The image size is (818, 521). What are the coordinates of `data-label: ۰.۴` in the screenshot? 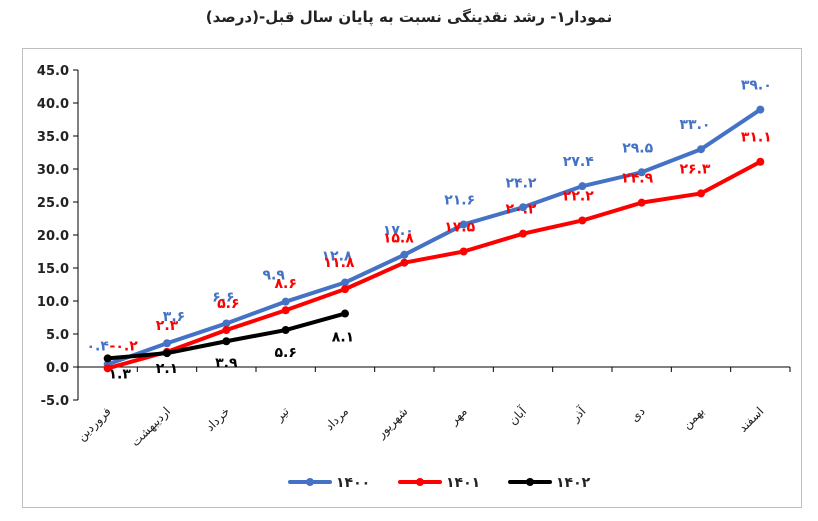 It's located at (97, 346).